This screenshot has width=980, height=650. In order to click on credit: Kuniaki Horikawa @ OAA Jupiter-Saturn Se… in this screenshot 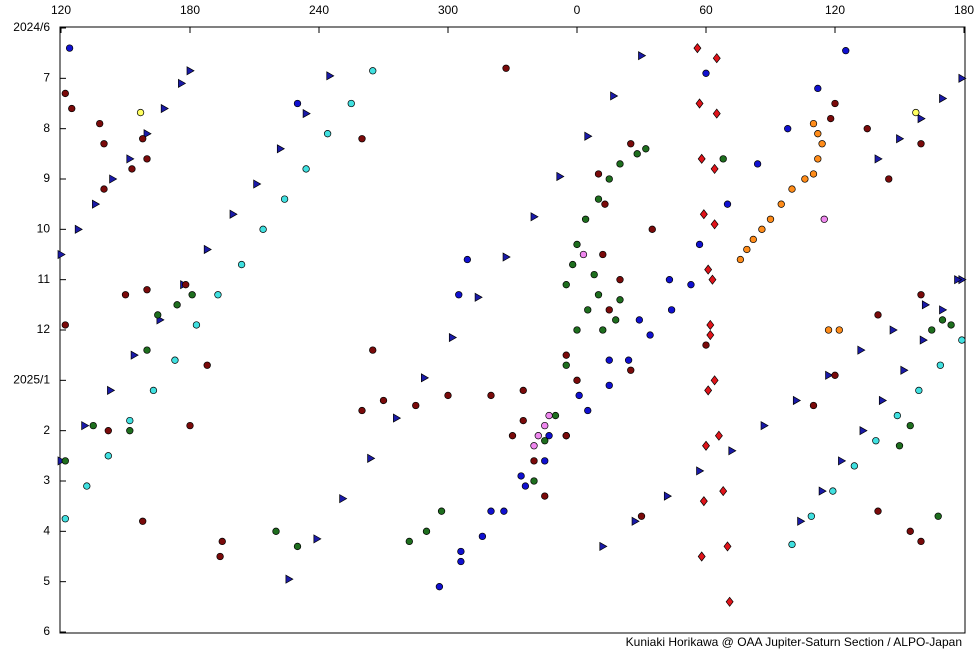, I will do `click(794, 642)`.